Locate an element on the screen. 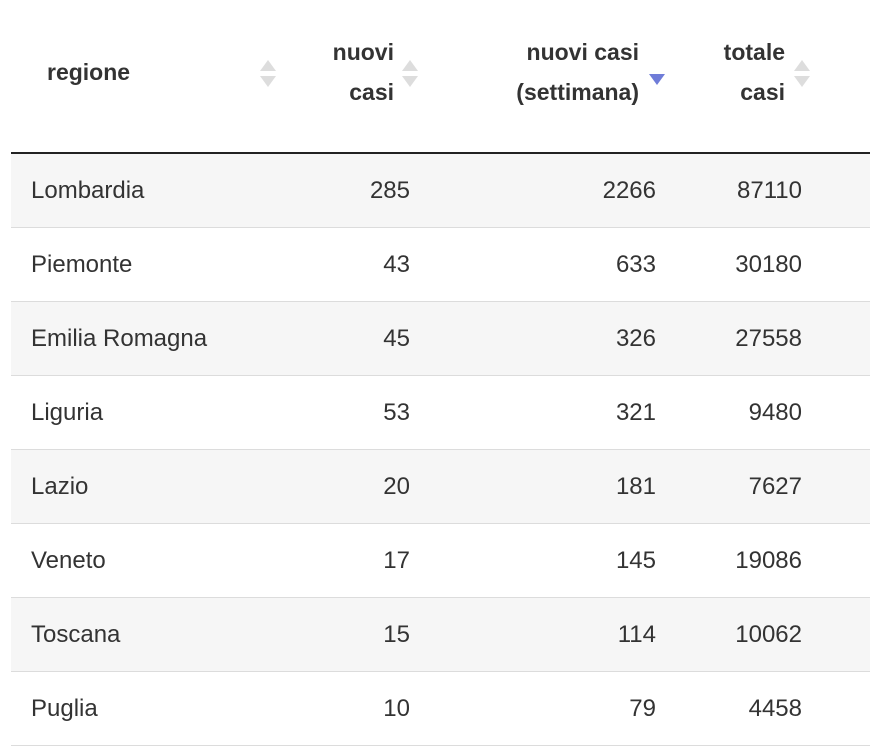  table-row: Toscana 15 114 10062 is located at coordinates (440, 635).